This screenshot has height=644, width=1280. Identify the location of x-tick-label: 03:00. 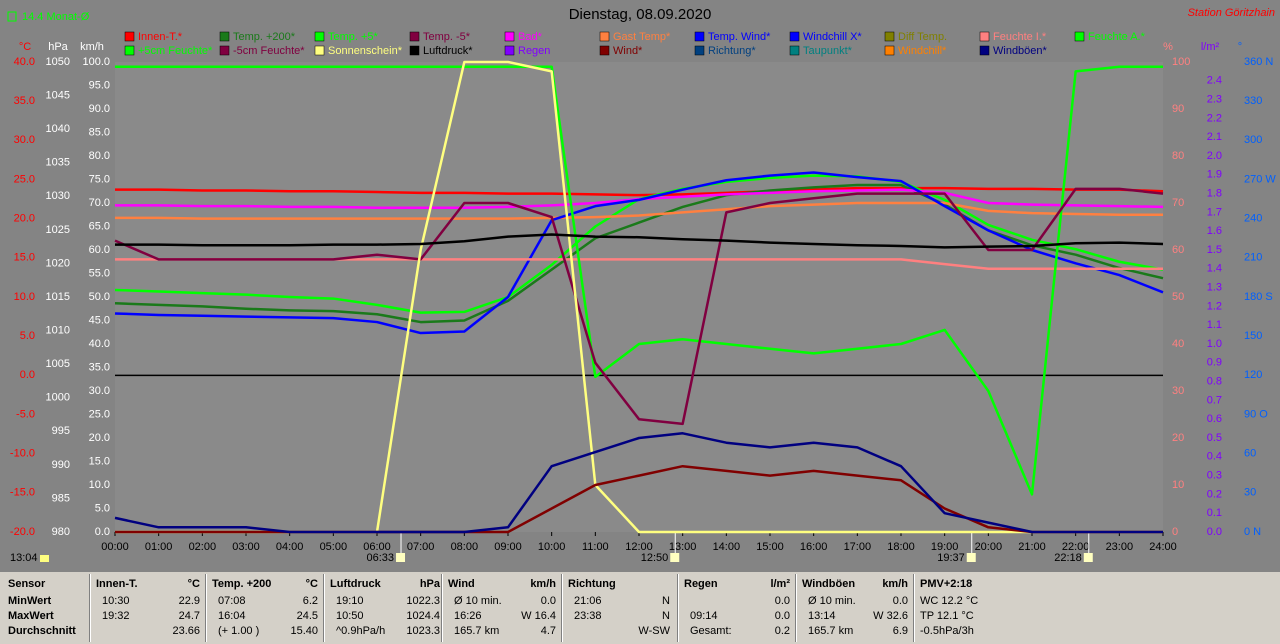
(246, 547).